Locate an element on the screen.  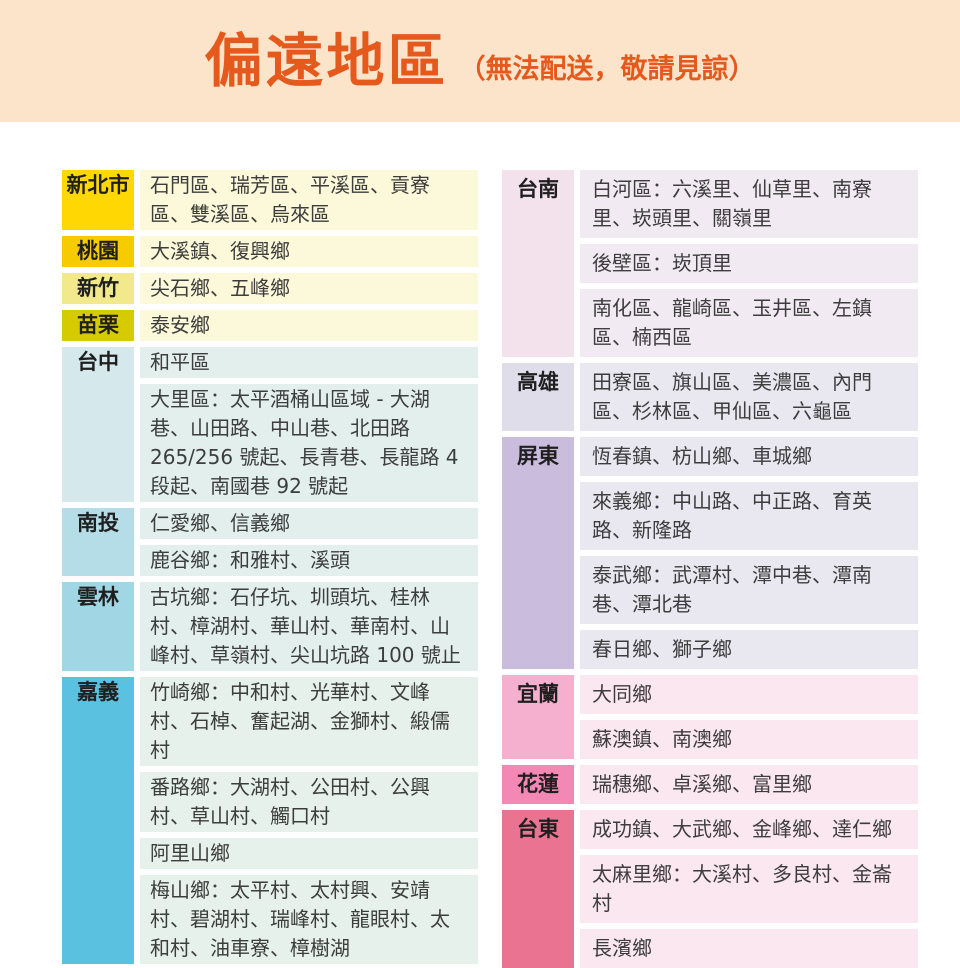
region-entries: 大溪鎮、復興鄉 is located at coordinates (309, 251).